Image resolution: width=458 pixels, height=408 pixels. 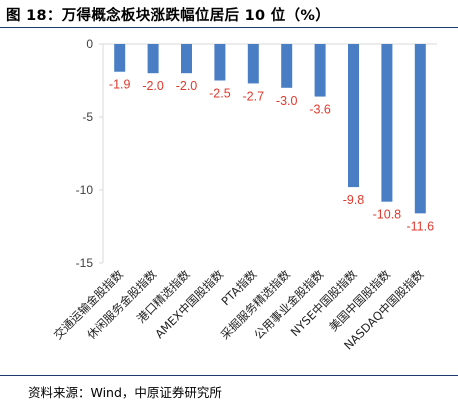 What do you see at coordinates (89, 44) in the screenshot?
I see `y-tick-label: 0` at bounding box center [89, 44].